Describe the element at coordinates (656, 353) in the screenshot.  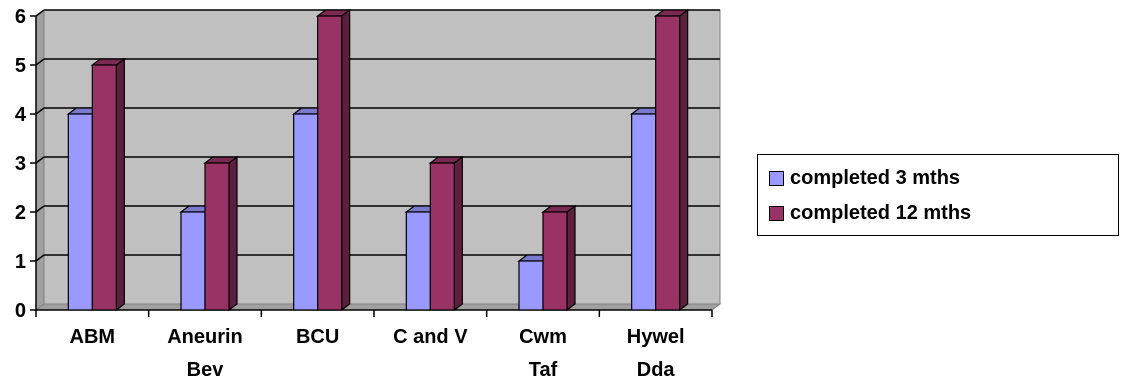
I see `x-tick-label: Hywel Dda` at that location.